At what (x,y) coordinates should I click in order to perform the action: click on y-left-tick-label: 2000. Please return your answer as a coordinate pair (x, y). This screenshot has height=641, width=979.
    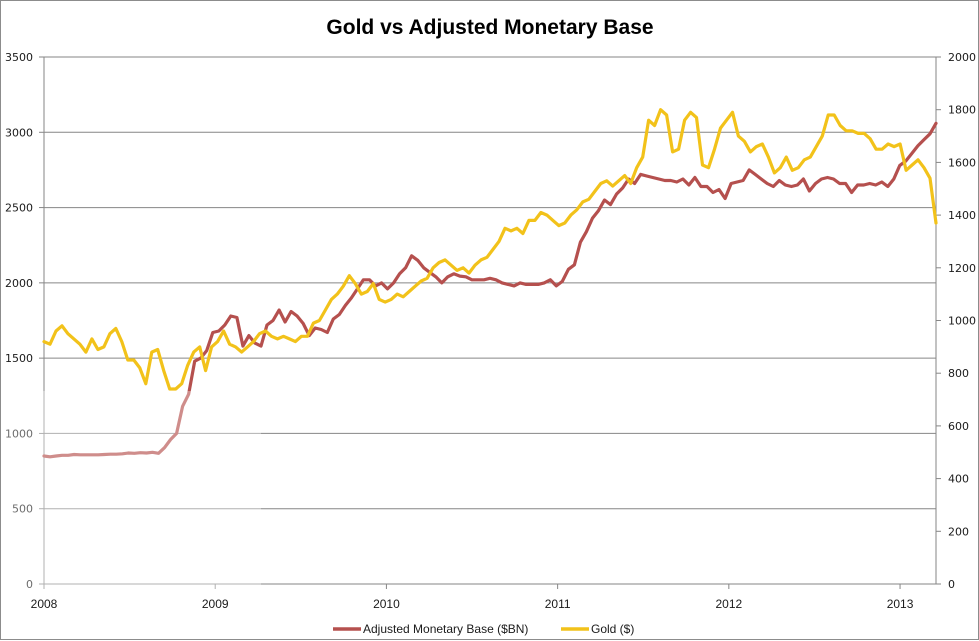
    Looking at the image, I should click on (19, 283).